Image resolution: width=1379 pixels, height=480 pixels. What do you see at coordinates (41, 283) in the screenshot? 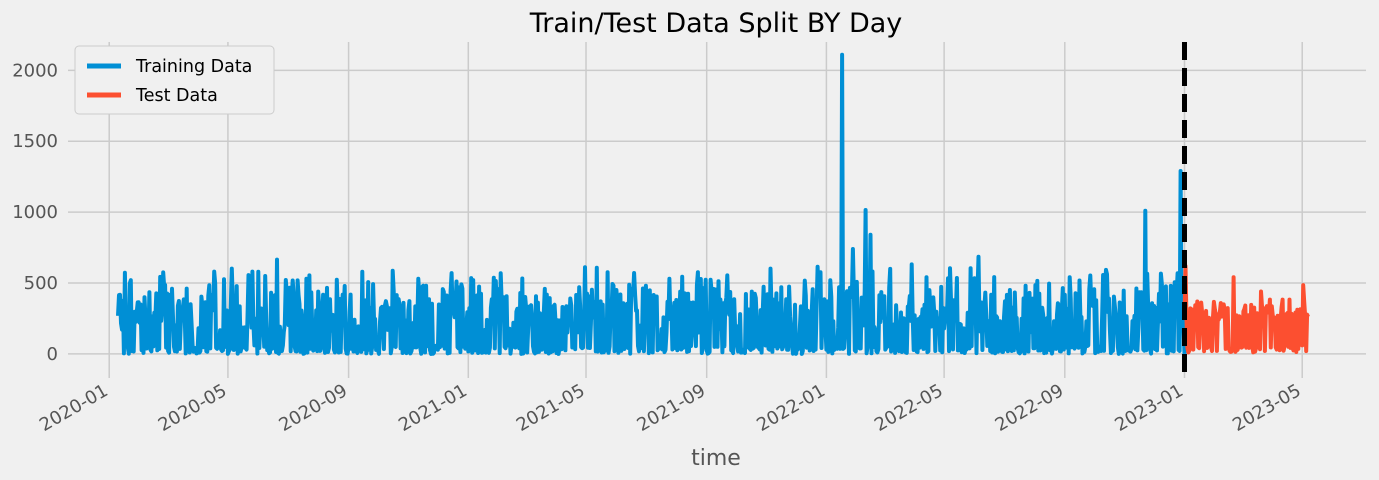
I see `y-tick-label: 500` at bounding box center [41, 283].